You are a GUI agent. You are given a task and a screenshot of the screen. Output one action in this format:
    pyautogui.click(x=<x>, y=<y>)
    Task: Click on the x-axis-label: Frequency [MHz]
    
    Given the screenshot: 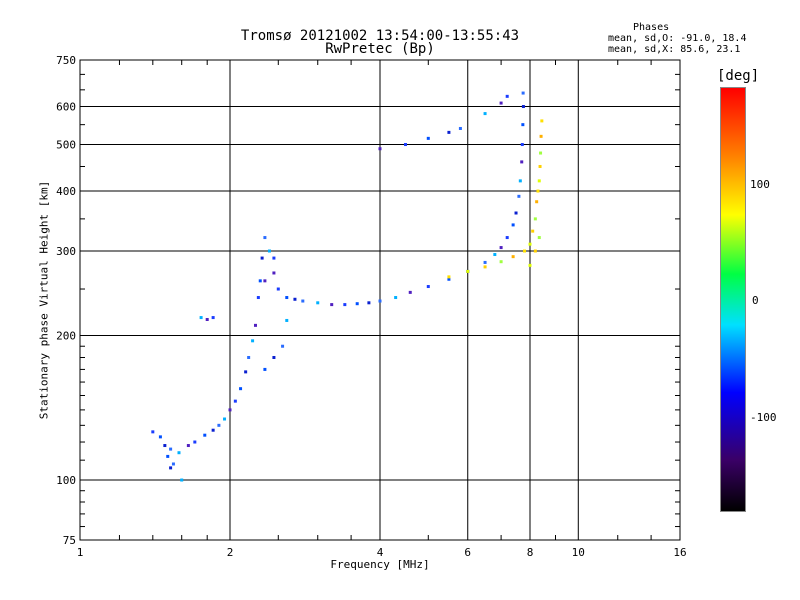 What is the action you would take?
    pyautogui.click(x=380, y=564)
    